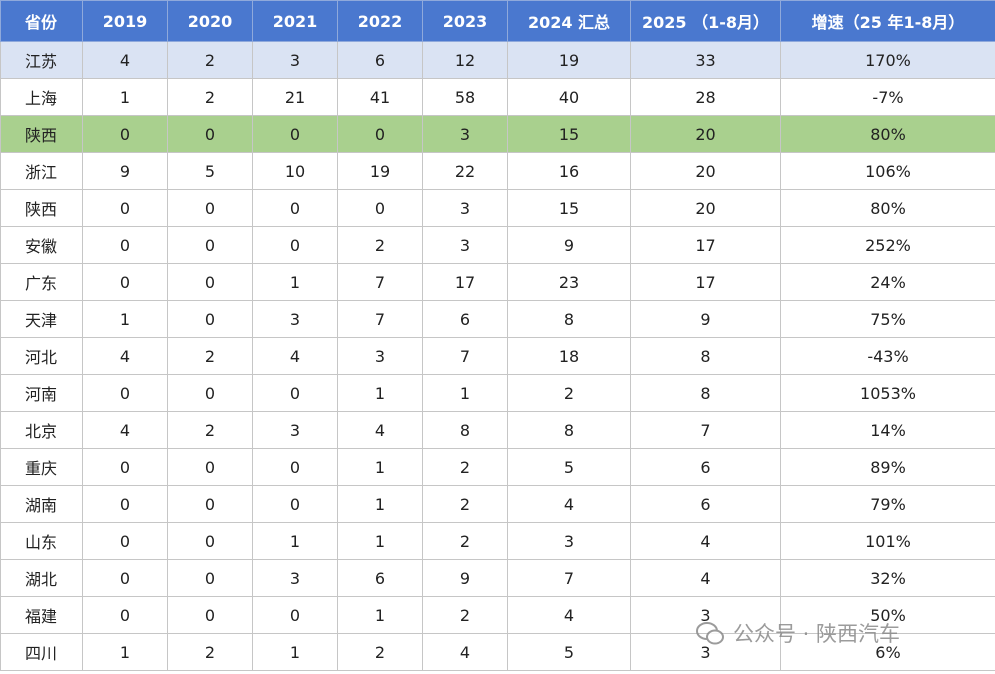 This screenshot has width=995, height=674. I want to click on value-cell: 170%, so click(887, 60).